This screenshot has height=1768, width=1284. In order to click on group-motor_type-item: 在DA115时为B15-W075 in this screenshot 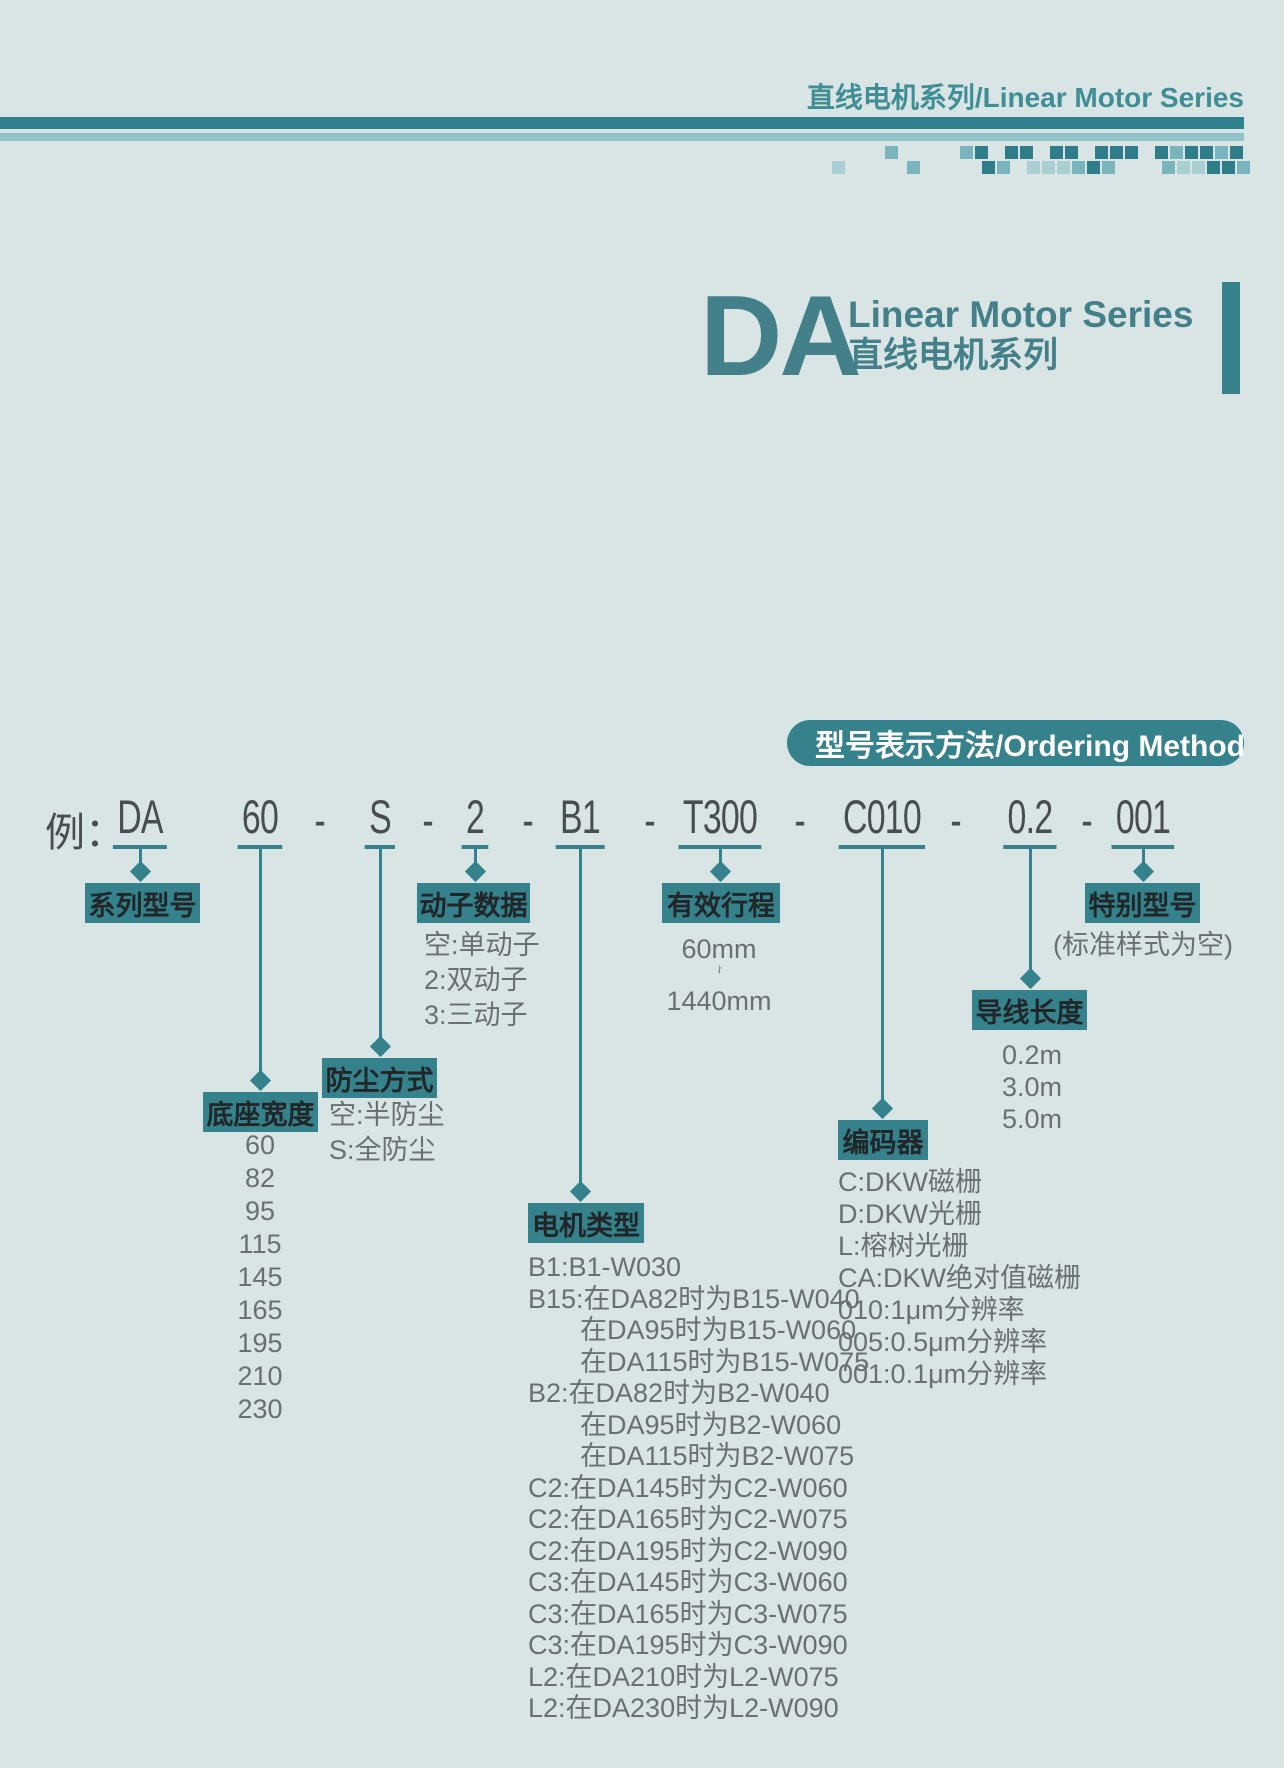, I will do `click(725, 1362)`.